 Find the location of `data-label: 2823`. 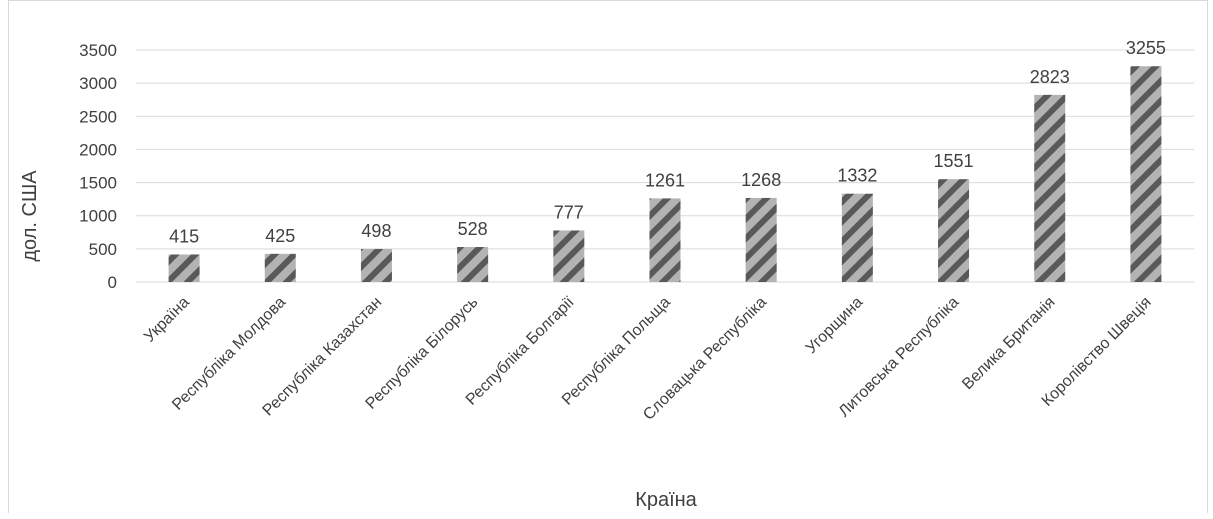

data-label: 2823 is located at coordinates (1050, 77).